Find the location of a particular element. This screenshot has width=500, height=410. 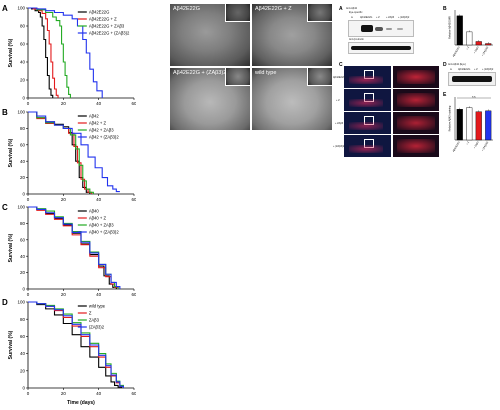

significance-label: n.s. is located at coordinates (474, 97).